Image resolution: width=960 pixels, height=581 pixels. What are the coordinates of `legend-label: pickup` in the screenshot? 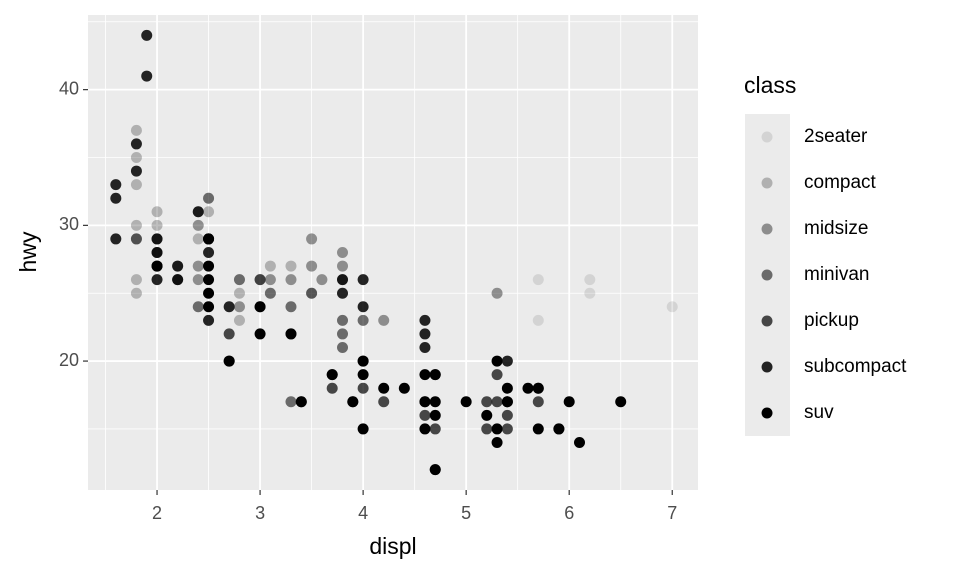 It's located at (831, 320).